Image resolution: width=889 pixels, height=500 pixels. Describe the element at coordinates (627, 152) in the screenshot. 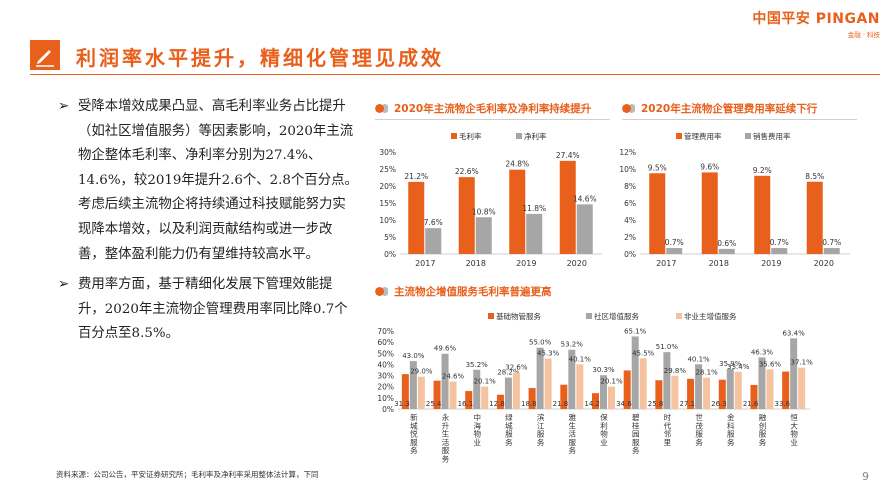

I see `y-tick-label: 12%` at that location.